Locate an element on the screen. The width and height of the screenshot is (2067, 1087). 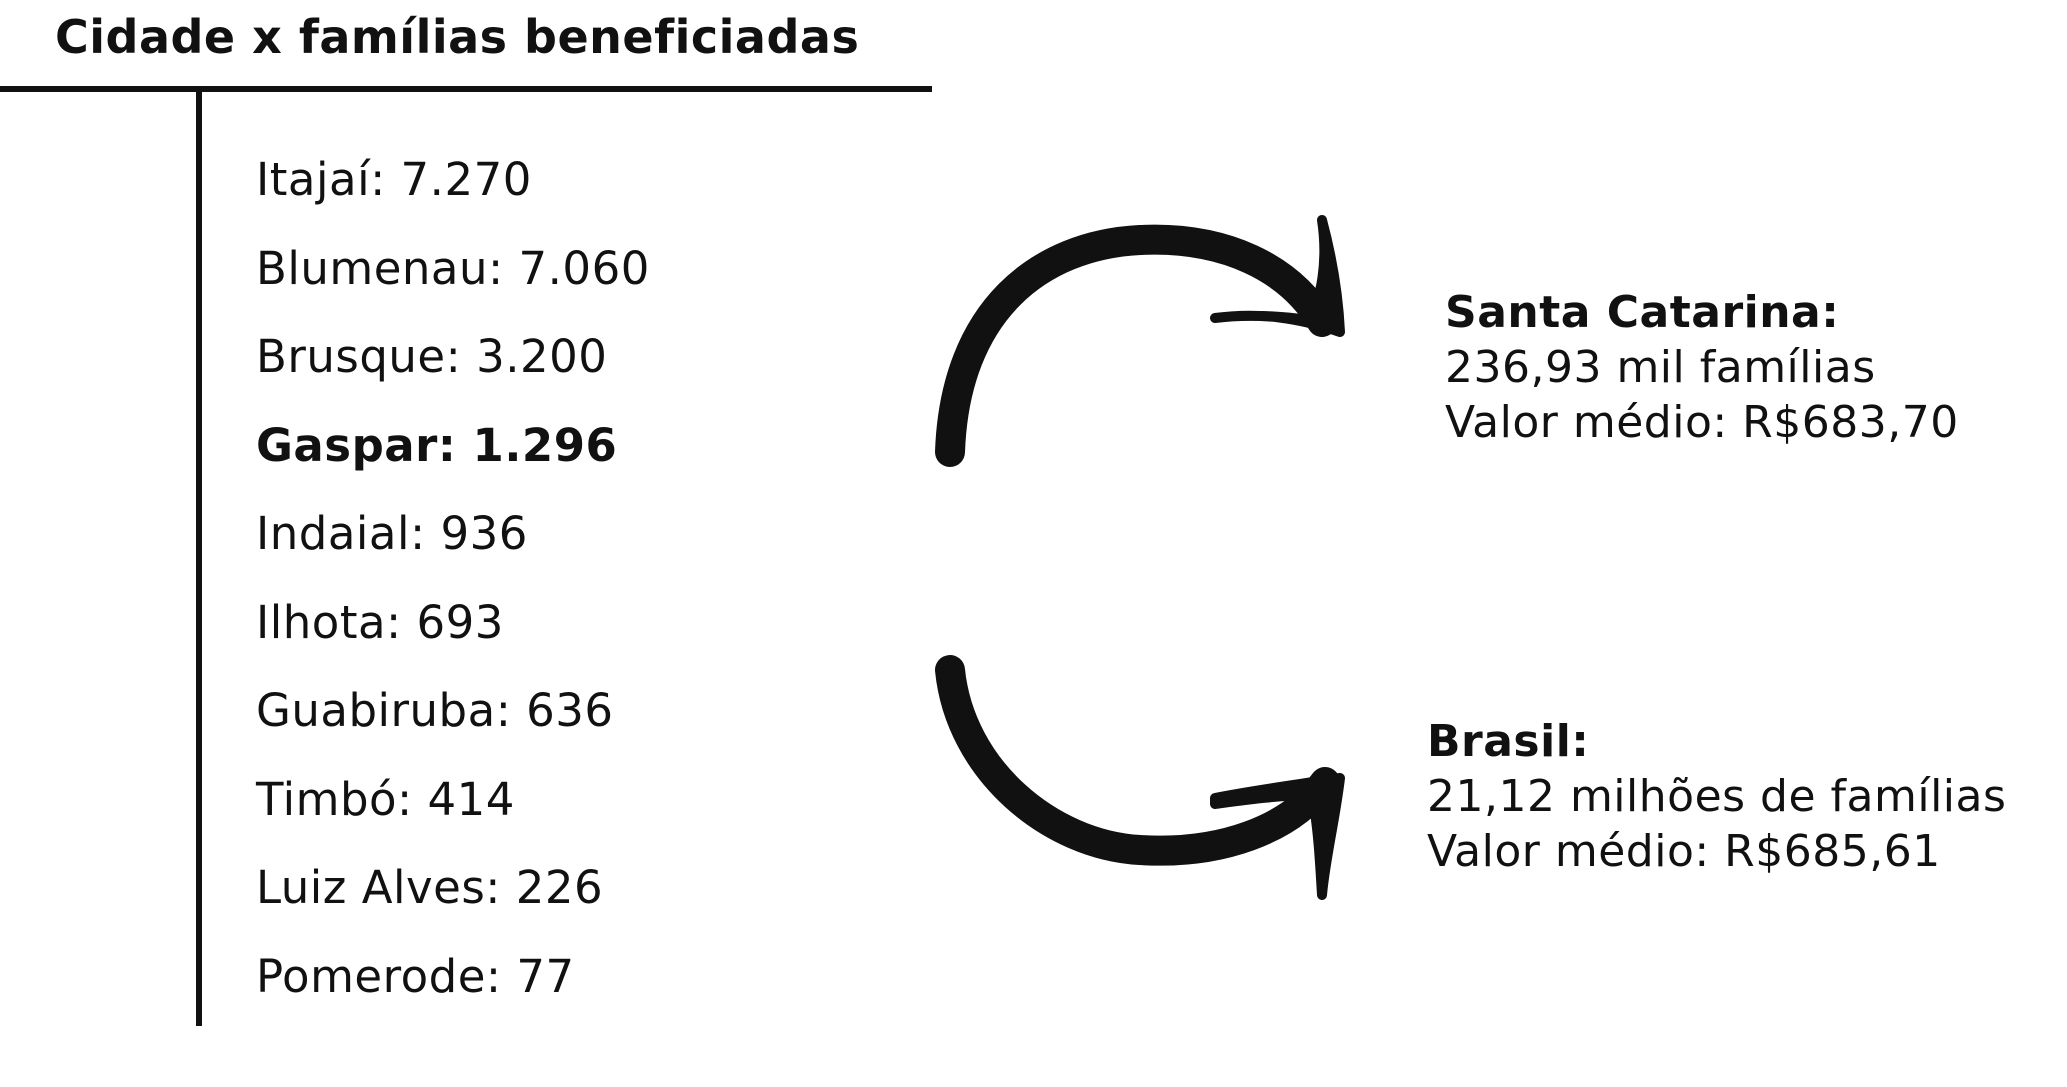
city-item-ilhota: Ilhota: 693 is located at coordinates (380, 622).